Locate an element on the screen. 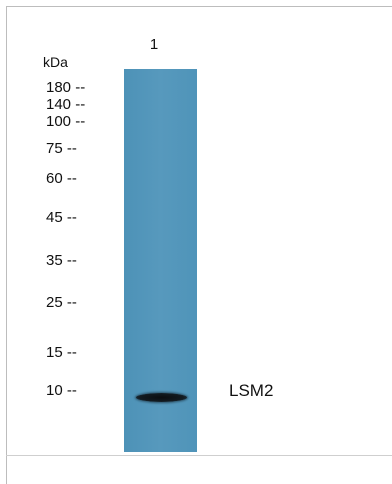 The width and height of the screenshot is (392, 484). marker-25: 25 -- is located at coordinates (61, 302).